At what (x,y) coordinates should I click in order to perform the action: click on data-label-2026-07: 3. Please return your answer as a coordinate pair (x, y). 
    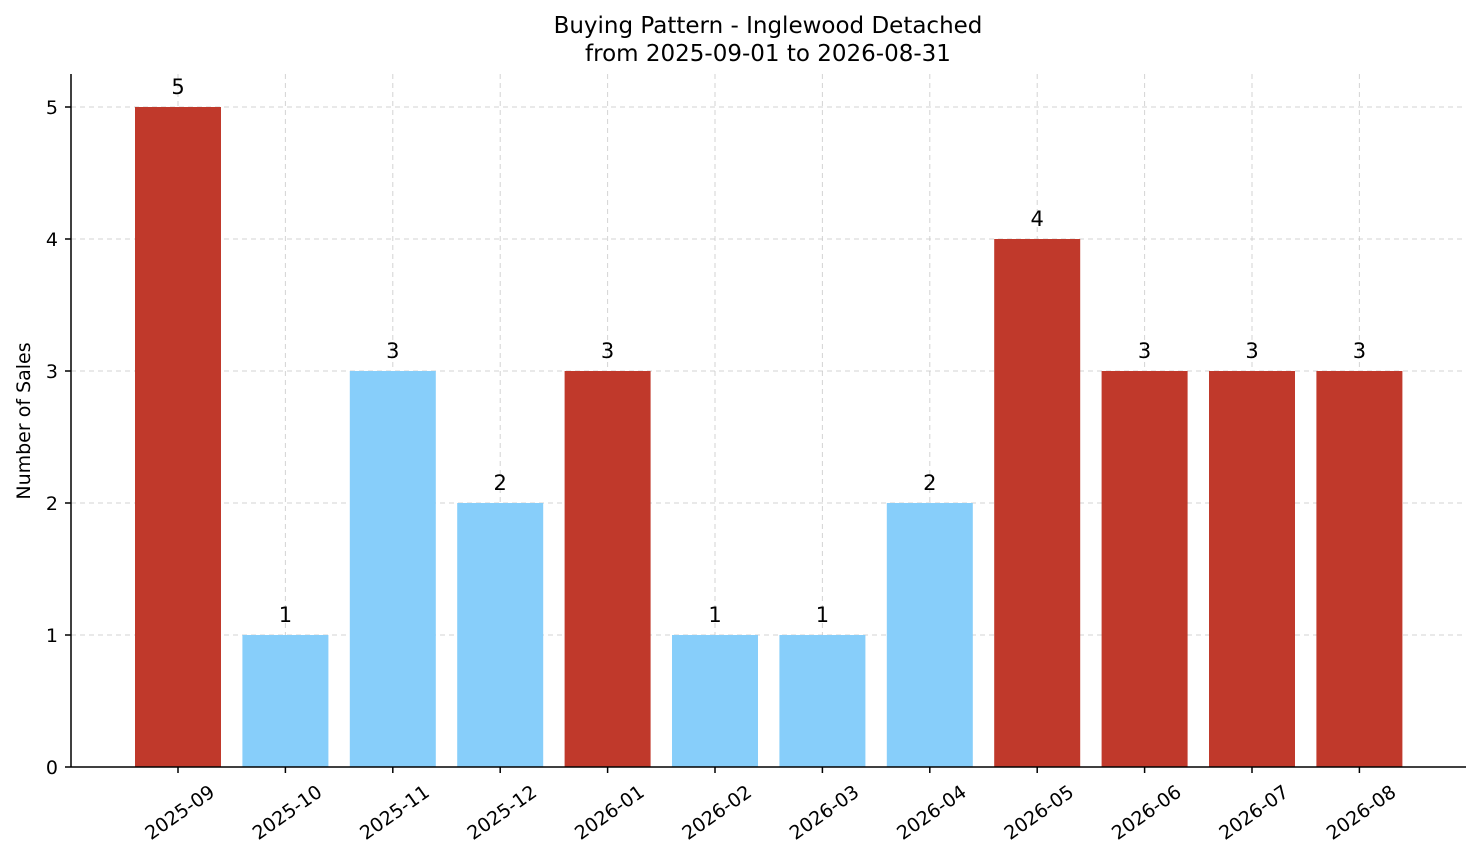
    Looking at the image, I should click on (1251, 351).